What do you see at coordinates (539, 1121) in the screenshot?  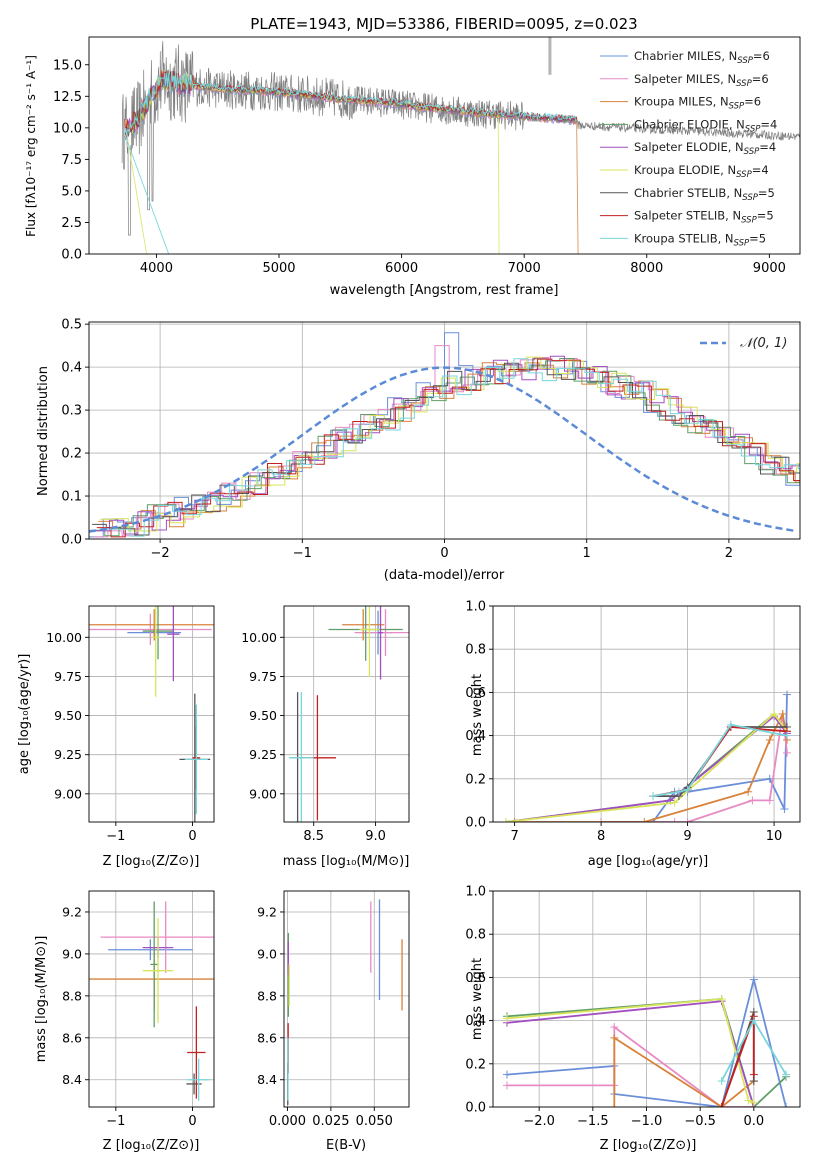 I see `x-tick-label: −2.0` at bounding box center [539, 1121].